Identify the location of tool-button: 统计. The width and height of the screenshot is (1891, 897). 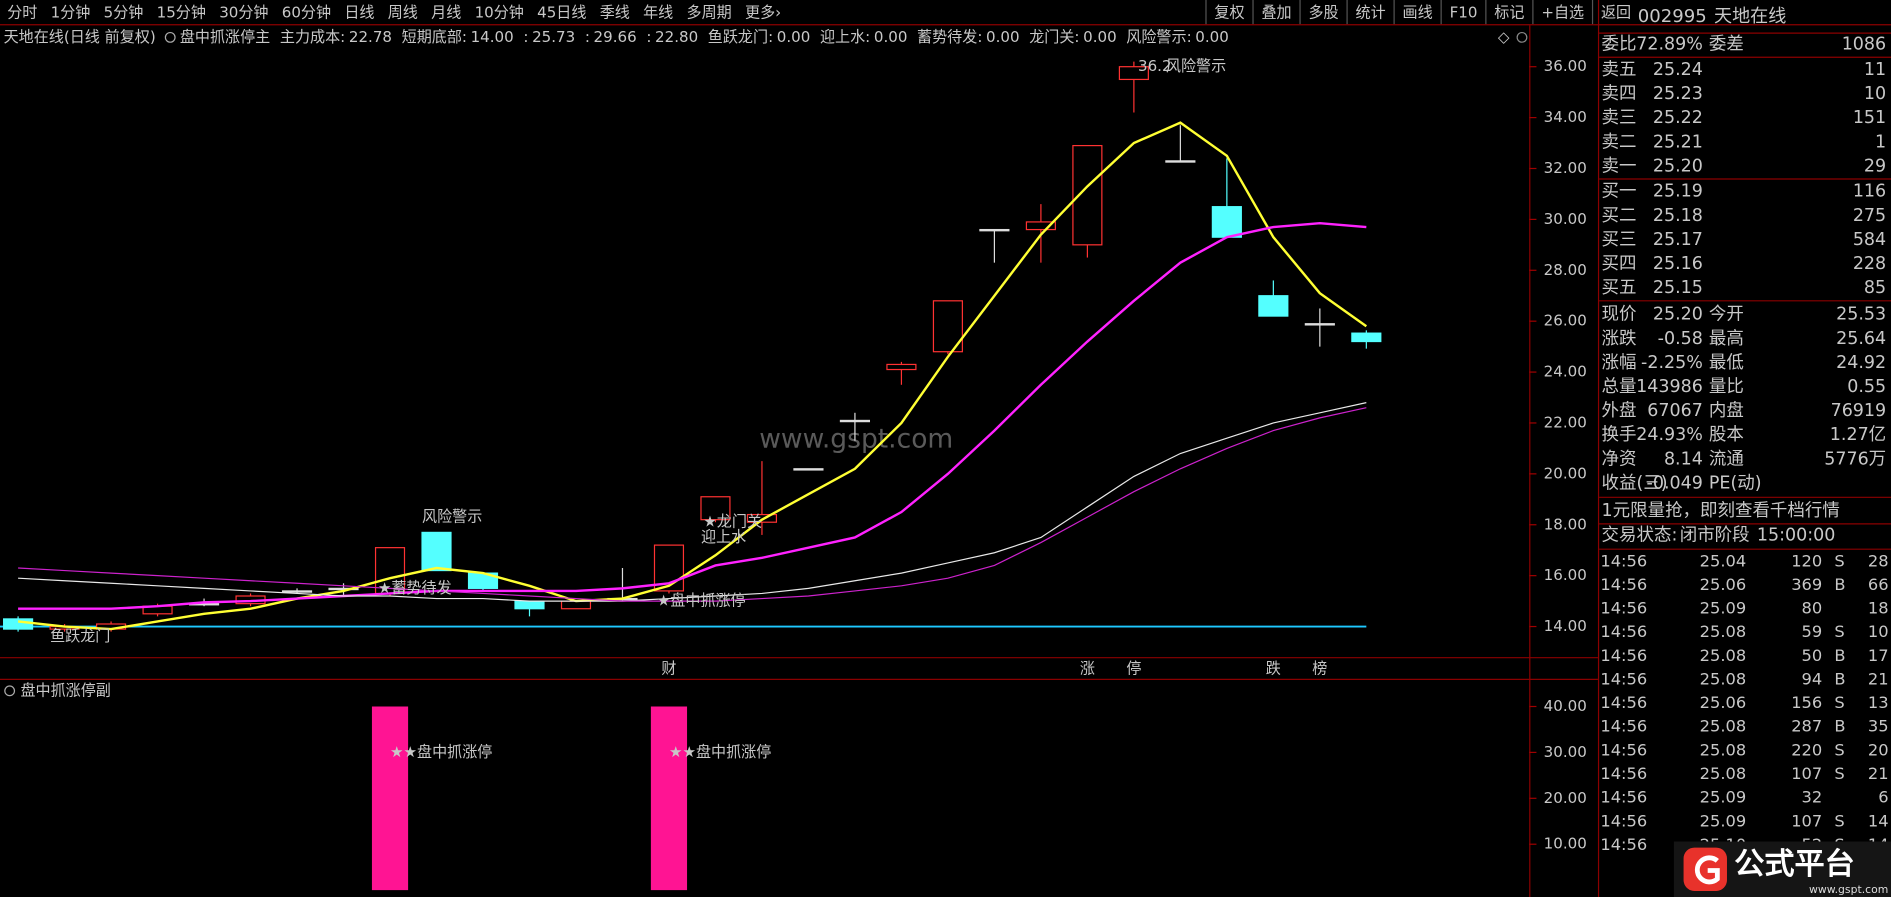
(1371, 13).